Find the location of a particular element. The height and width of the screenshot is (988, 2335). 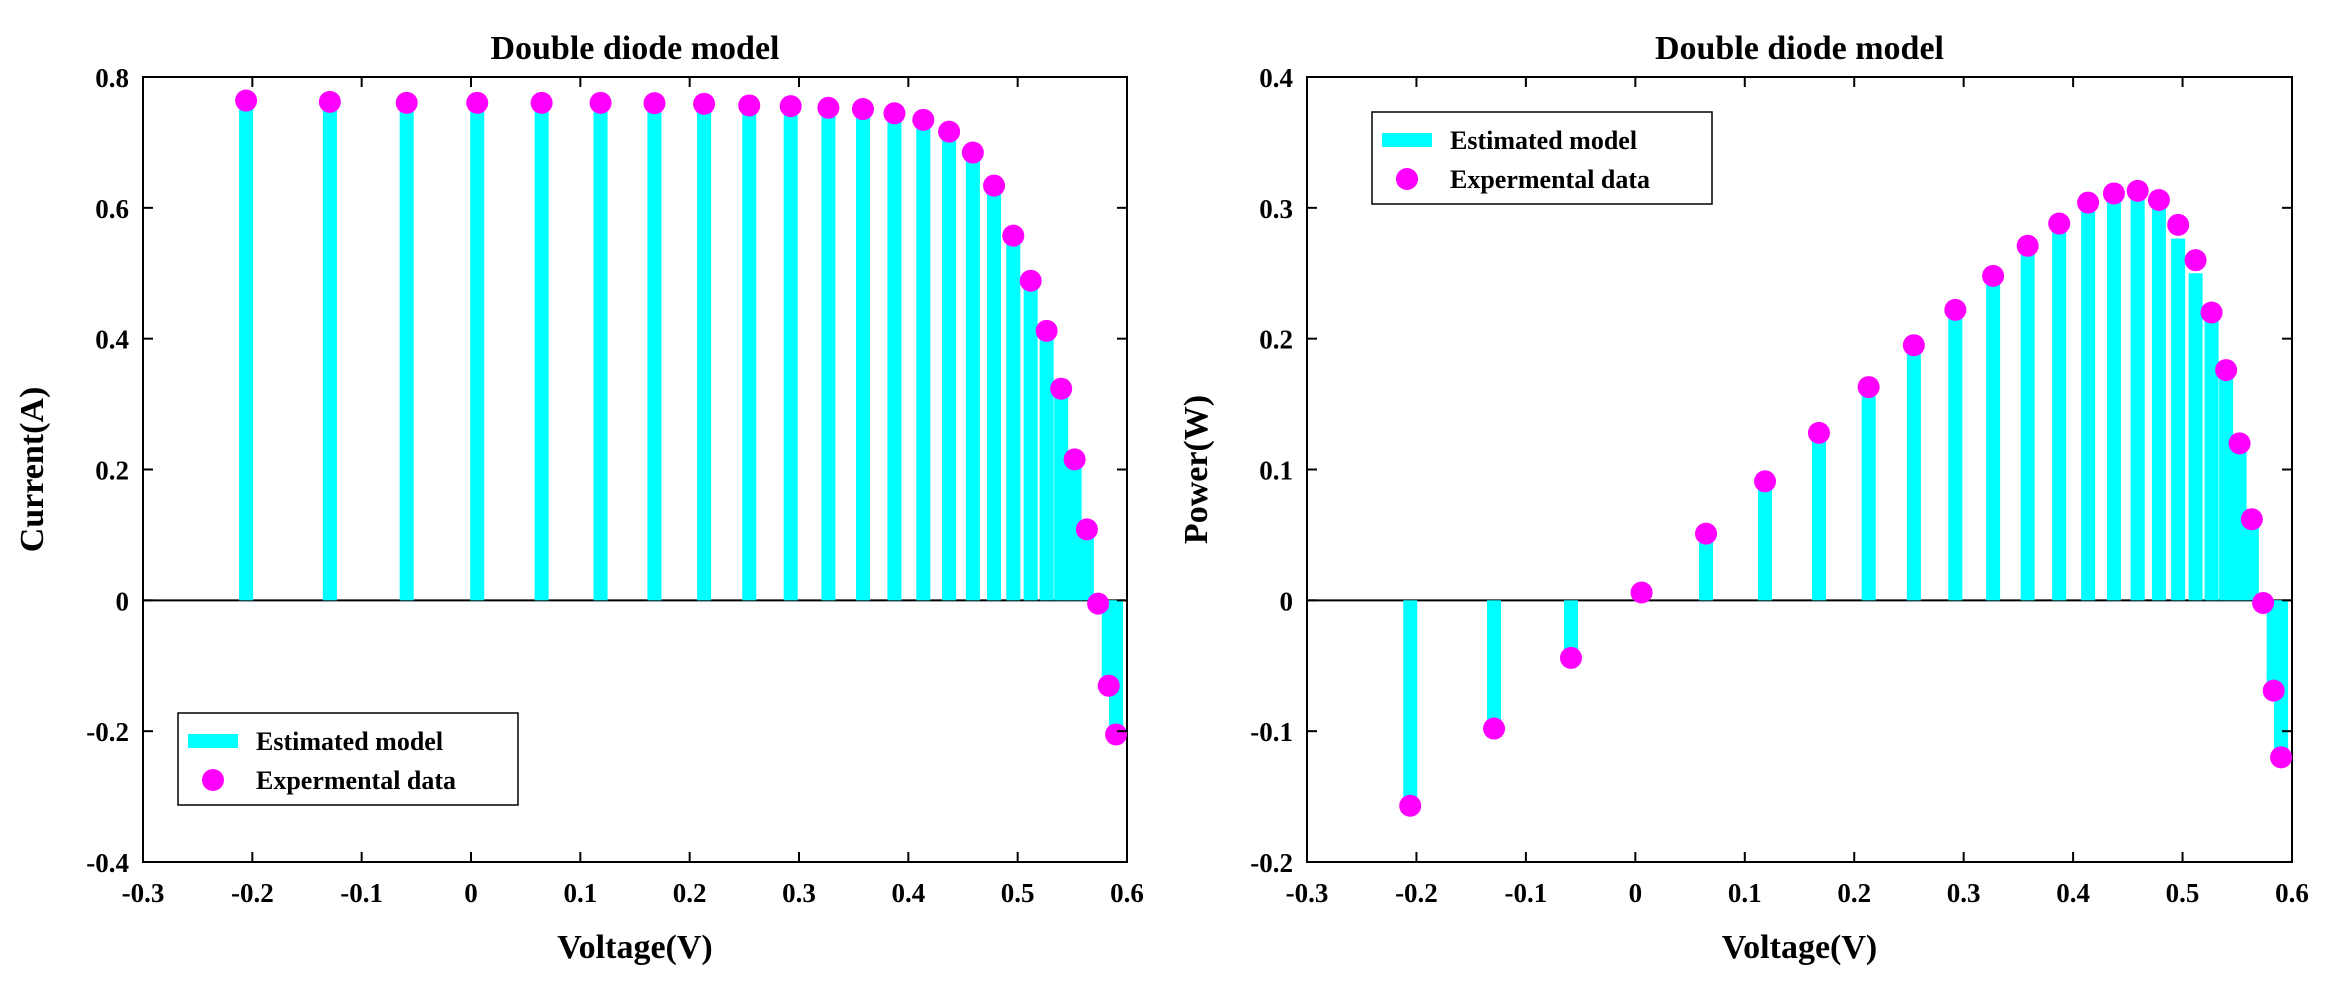

power-y-tick-label-4: 0.2 is located at coordinates (1276, 340).